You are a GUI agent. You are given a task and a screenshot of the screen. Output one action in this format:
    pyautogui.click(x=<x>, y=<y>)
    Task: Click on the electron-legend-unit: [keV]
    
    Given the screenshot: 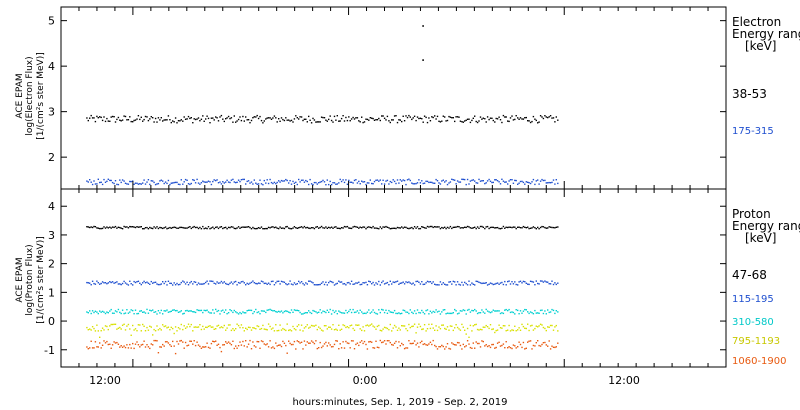 What is the action you would take?
    pyautogui.click(x=760, y=46)
    